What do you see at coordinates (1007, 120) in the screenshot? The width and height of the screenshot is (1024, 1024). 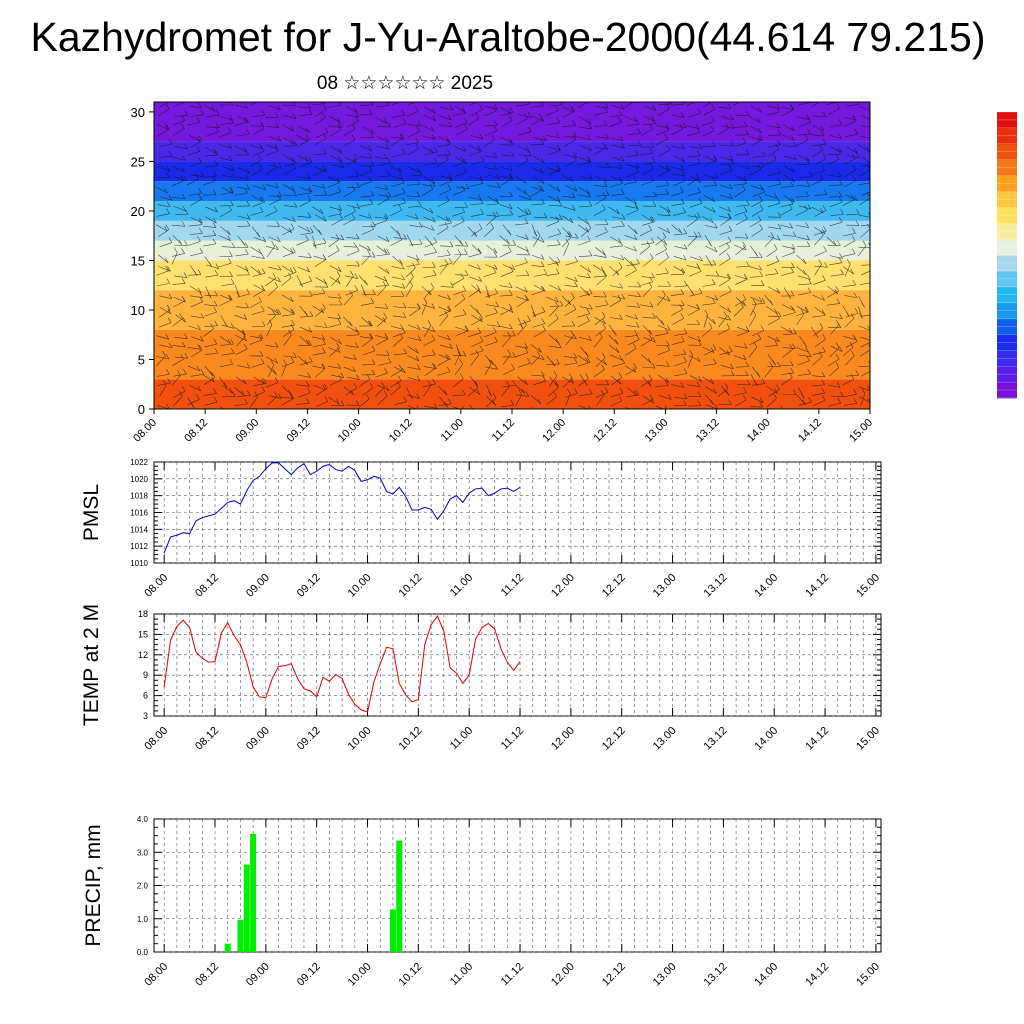 I see `colorbar-swatch` at bounding box center [1007, 120].